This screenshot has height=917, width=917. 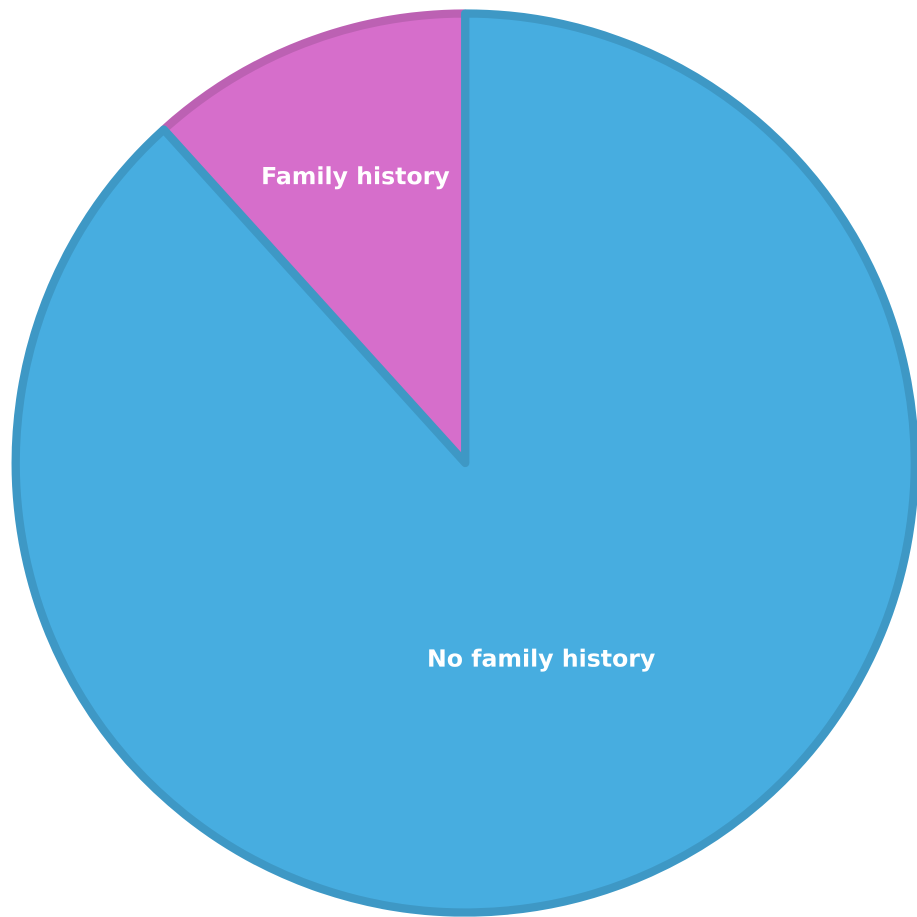 I want to click on slice-label: Family history, so click(x=356, y=178).